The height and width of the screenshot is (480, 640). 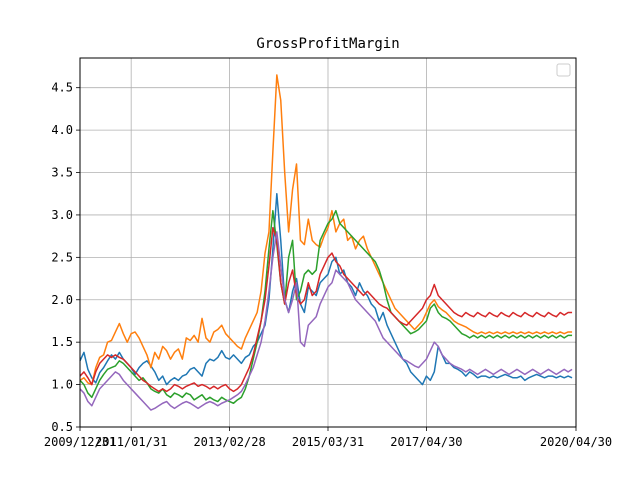 What do you see at coordinates (80, 442) in the screenshot?
I see `x-tick-label: 2009/12/31` at bounding box center [80, 442].